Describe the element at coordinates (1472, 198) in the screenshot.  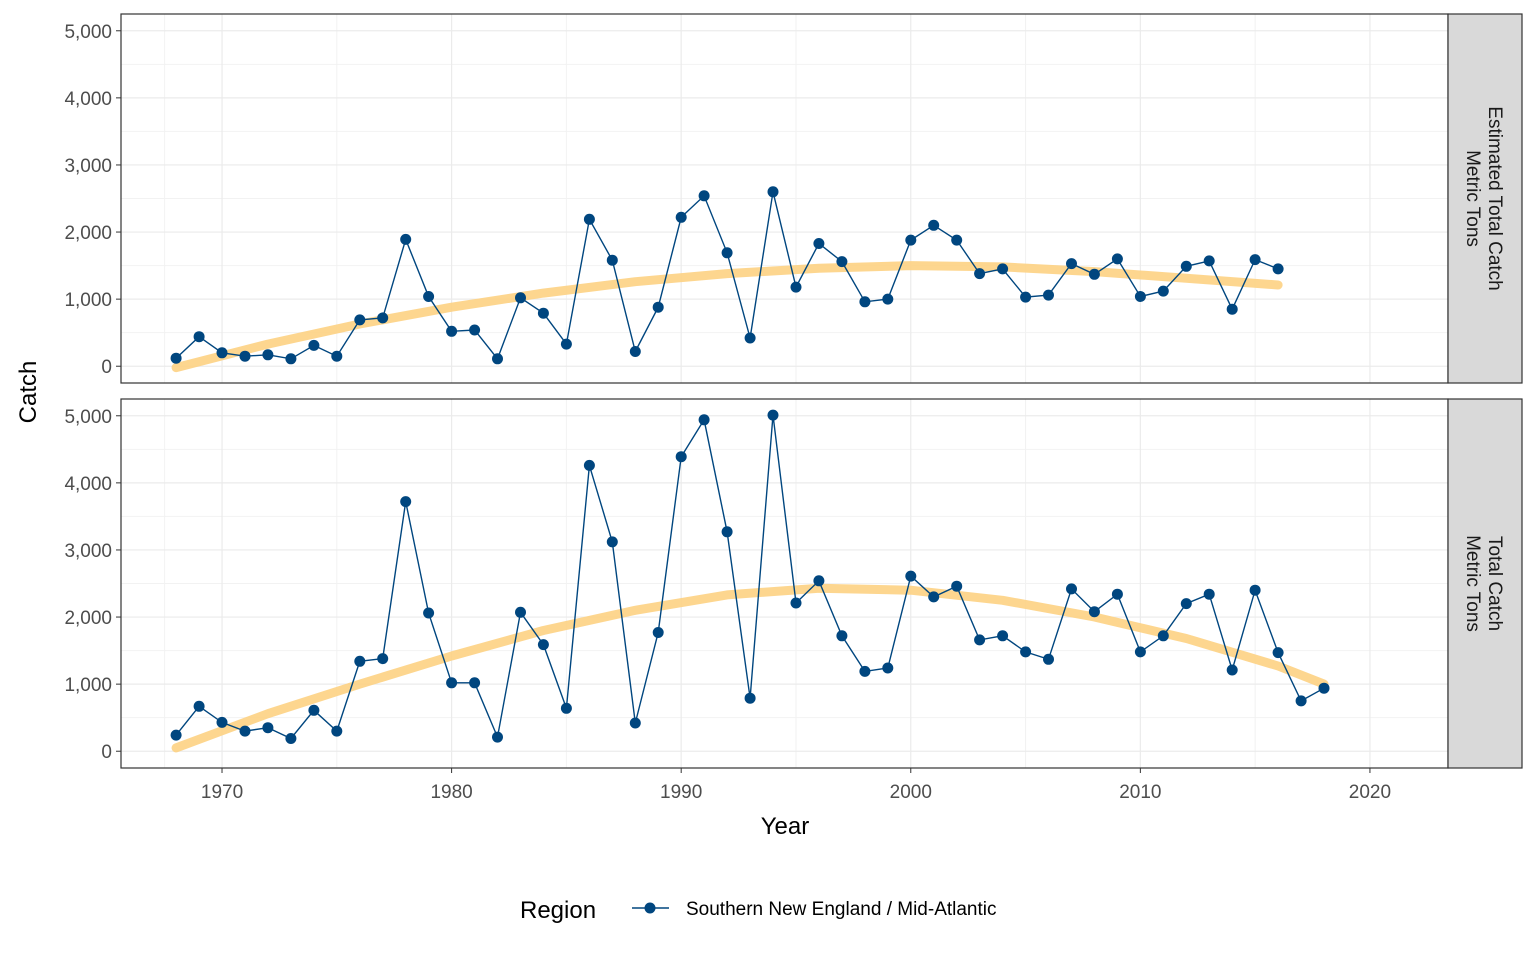
I see `facet-strip-label-line2: Metric Tons` at that location.